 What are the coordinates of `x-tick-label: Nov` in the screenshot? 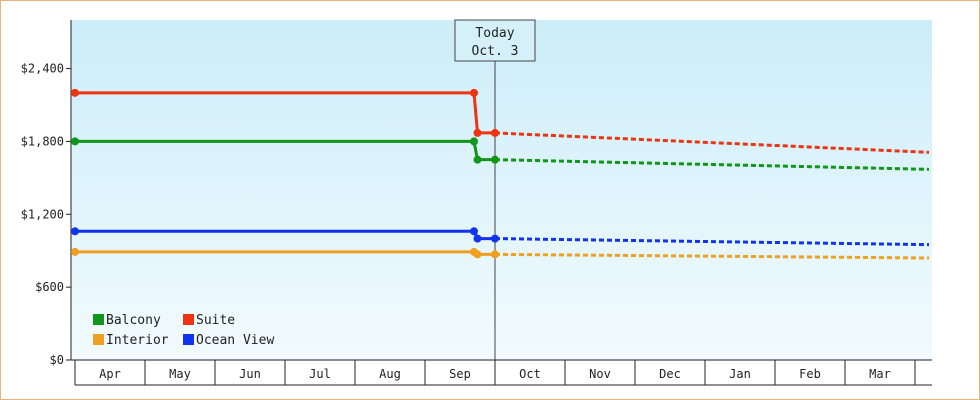 It's located at (600, 374).